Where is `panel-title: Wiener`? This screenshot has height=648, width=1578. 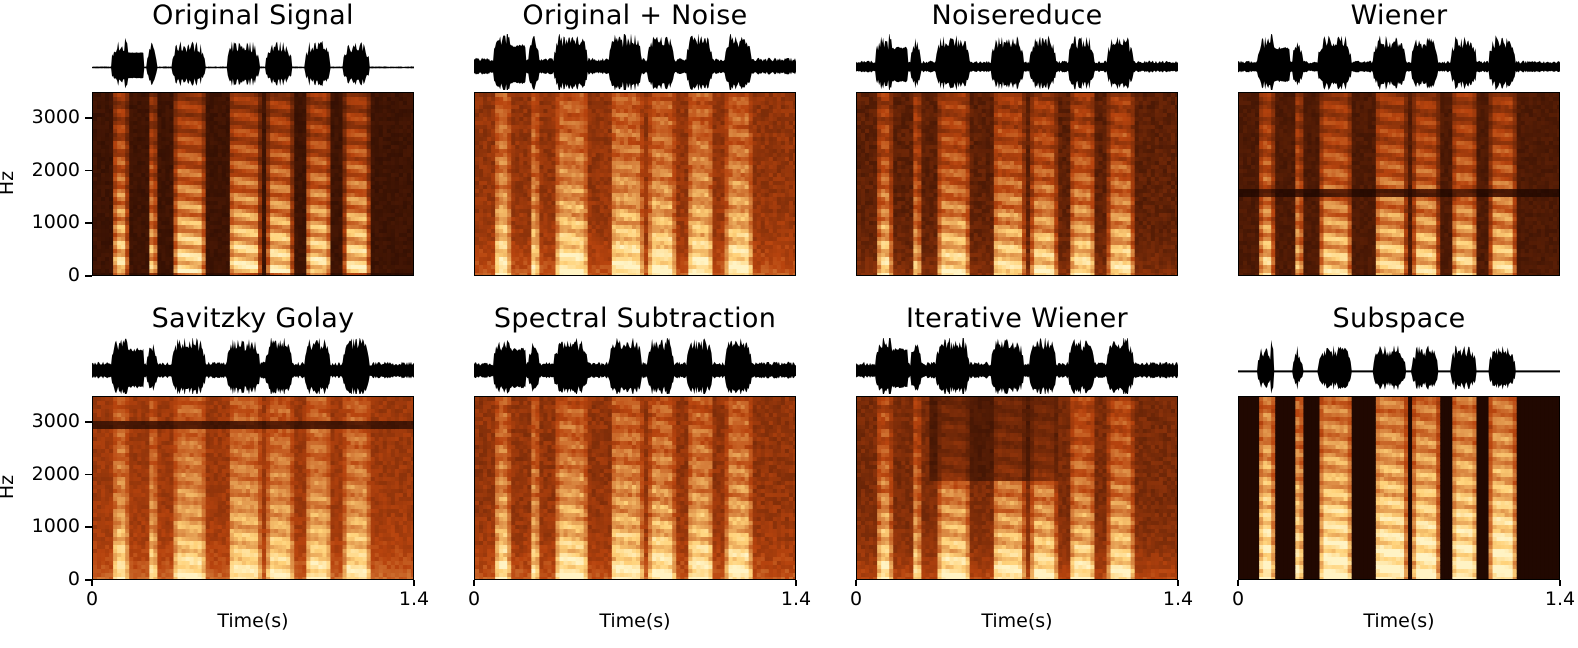 panel-title: Wiener is located at coordinates (1399, 15).